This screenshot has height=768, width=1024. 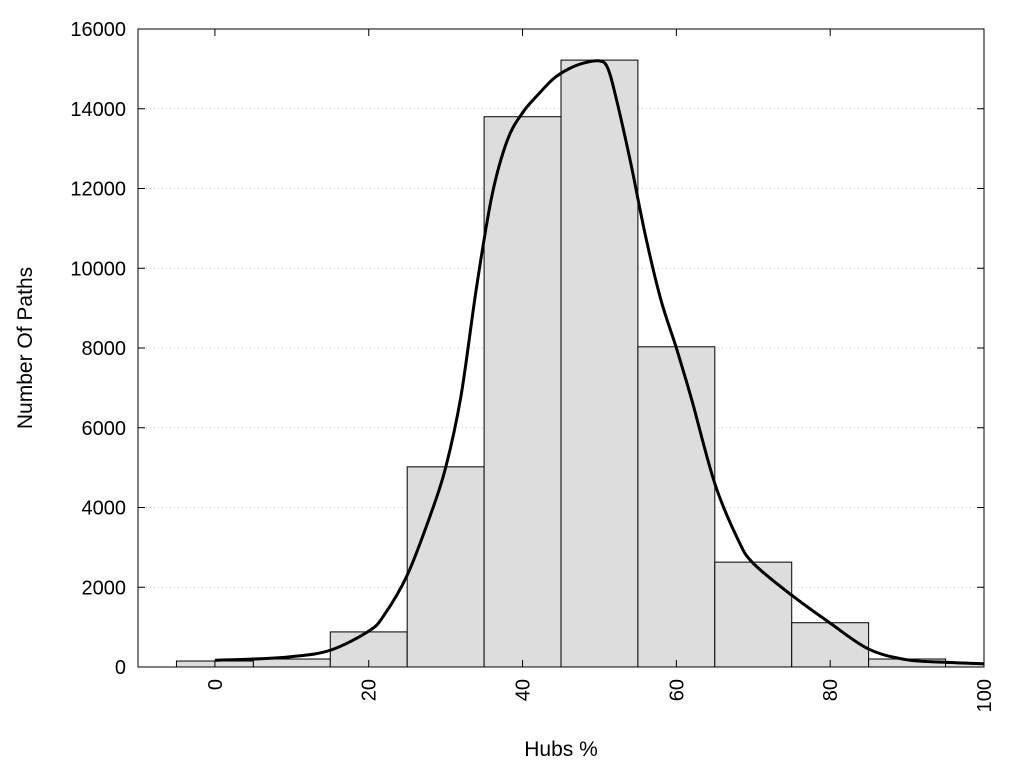 What do you see at coordinates (216, 684) in the screenshot?
I see `x-tick-label: 0` at bounding box center [216, 684].